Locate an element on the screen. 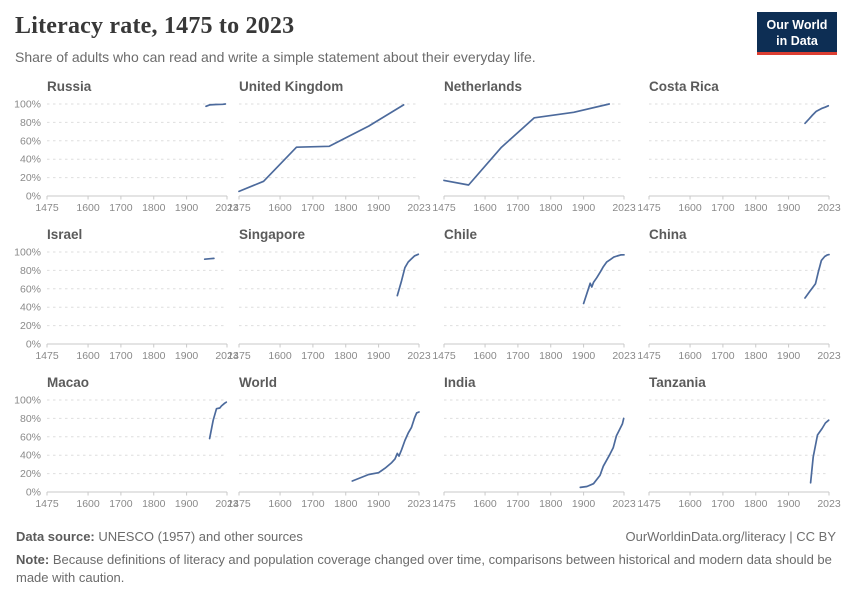 The image size is (850, 600). chart-plot-netherlands: 1475 1600 1700 1800 1900 2023 is located at coordinates (537, 156).